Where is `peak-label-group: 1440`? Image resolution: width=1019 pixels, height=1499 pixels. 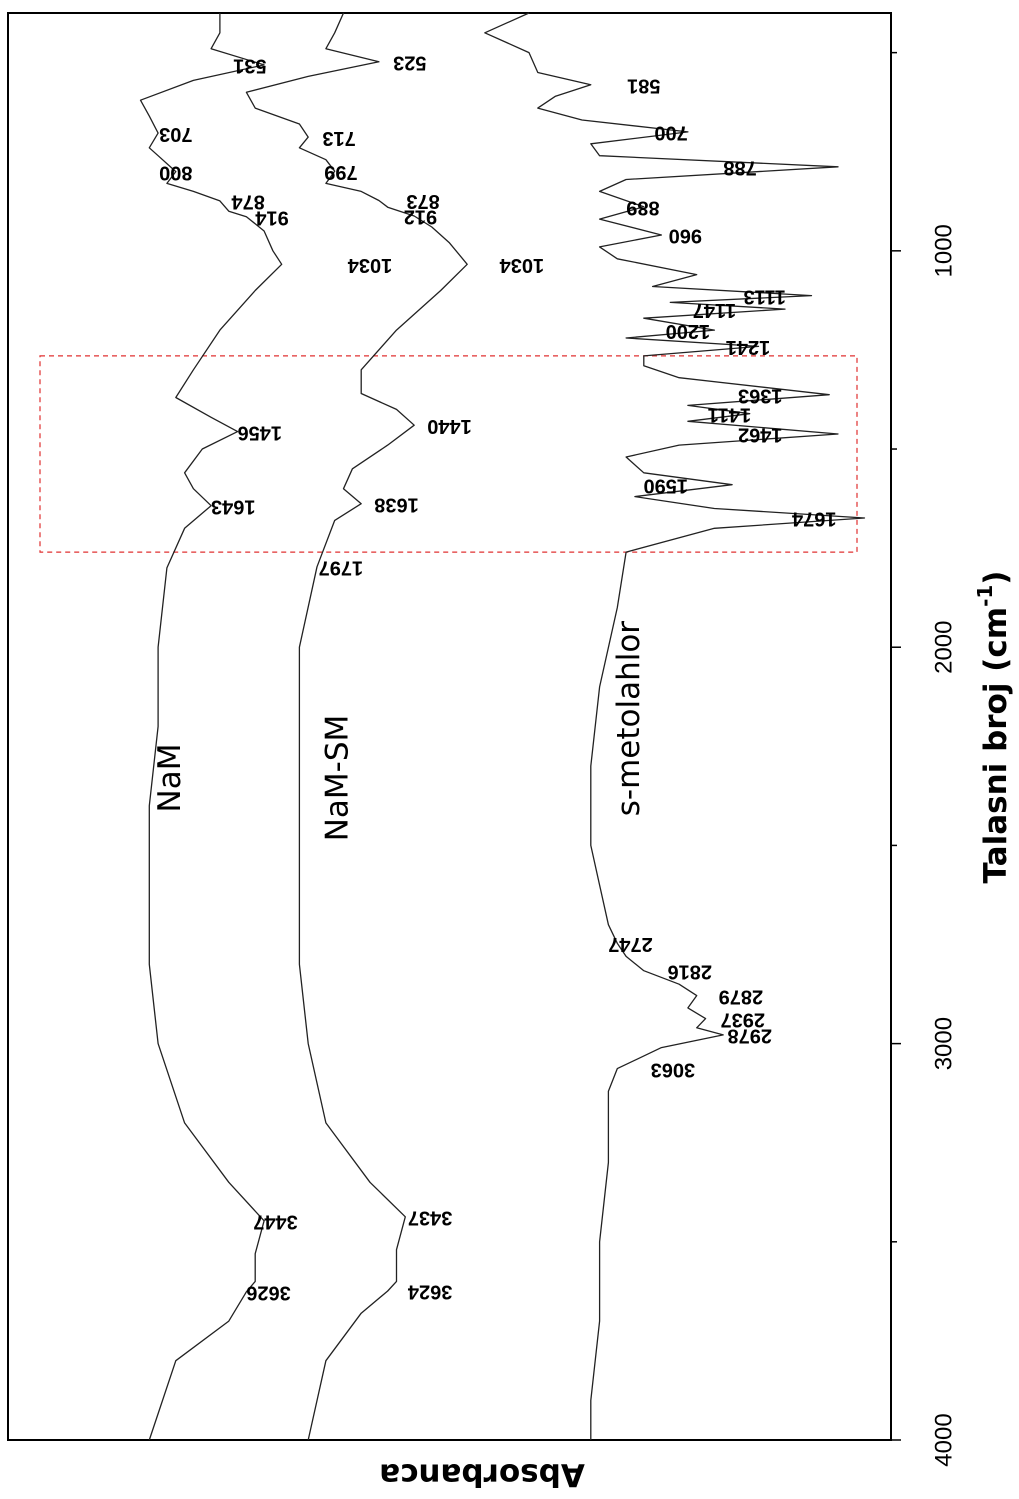 peak-label-group: 1440 is located at coordinates (449, 426).